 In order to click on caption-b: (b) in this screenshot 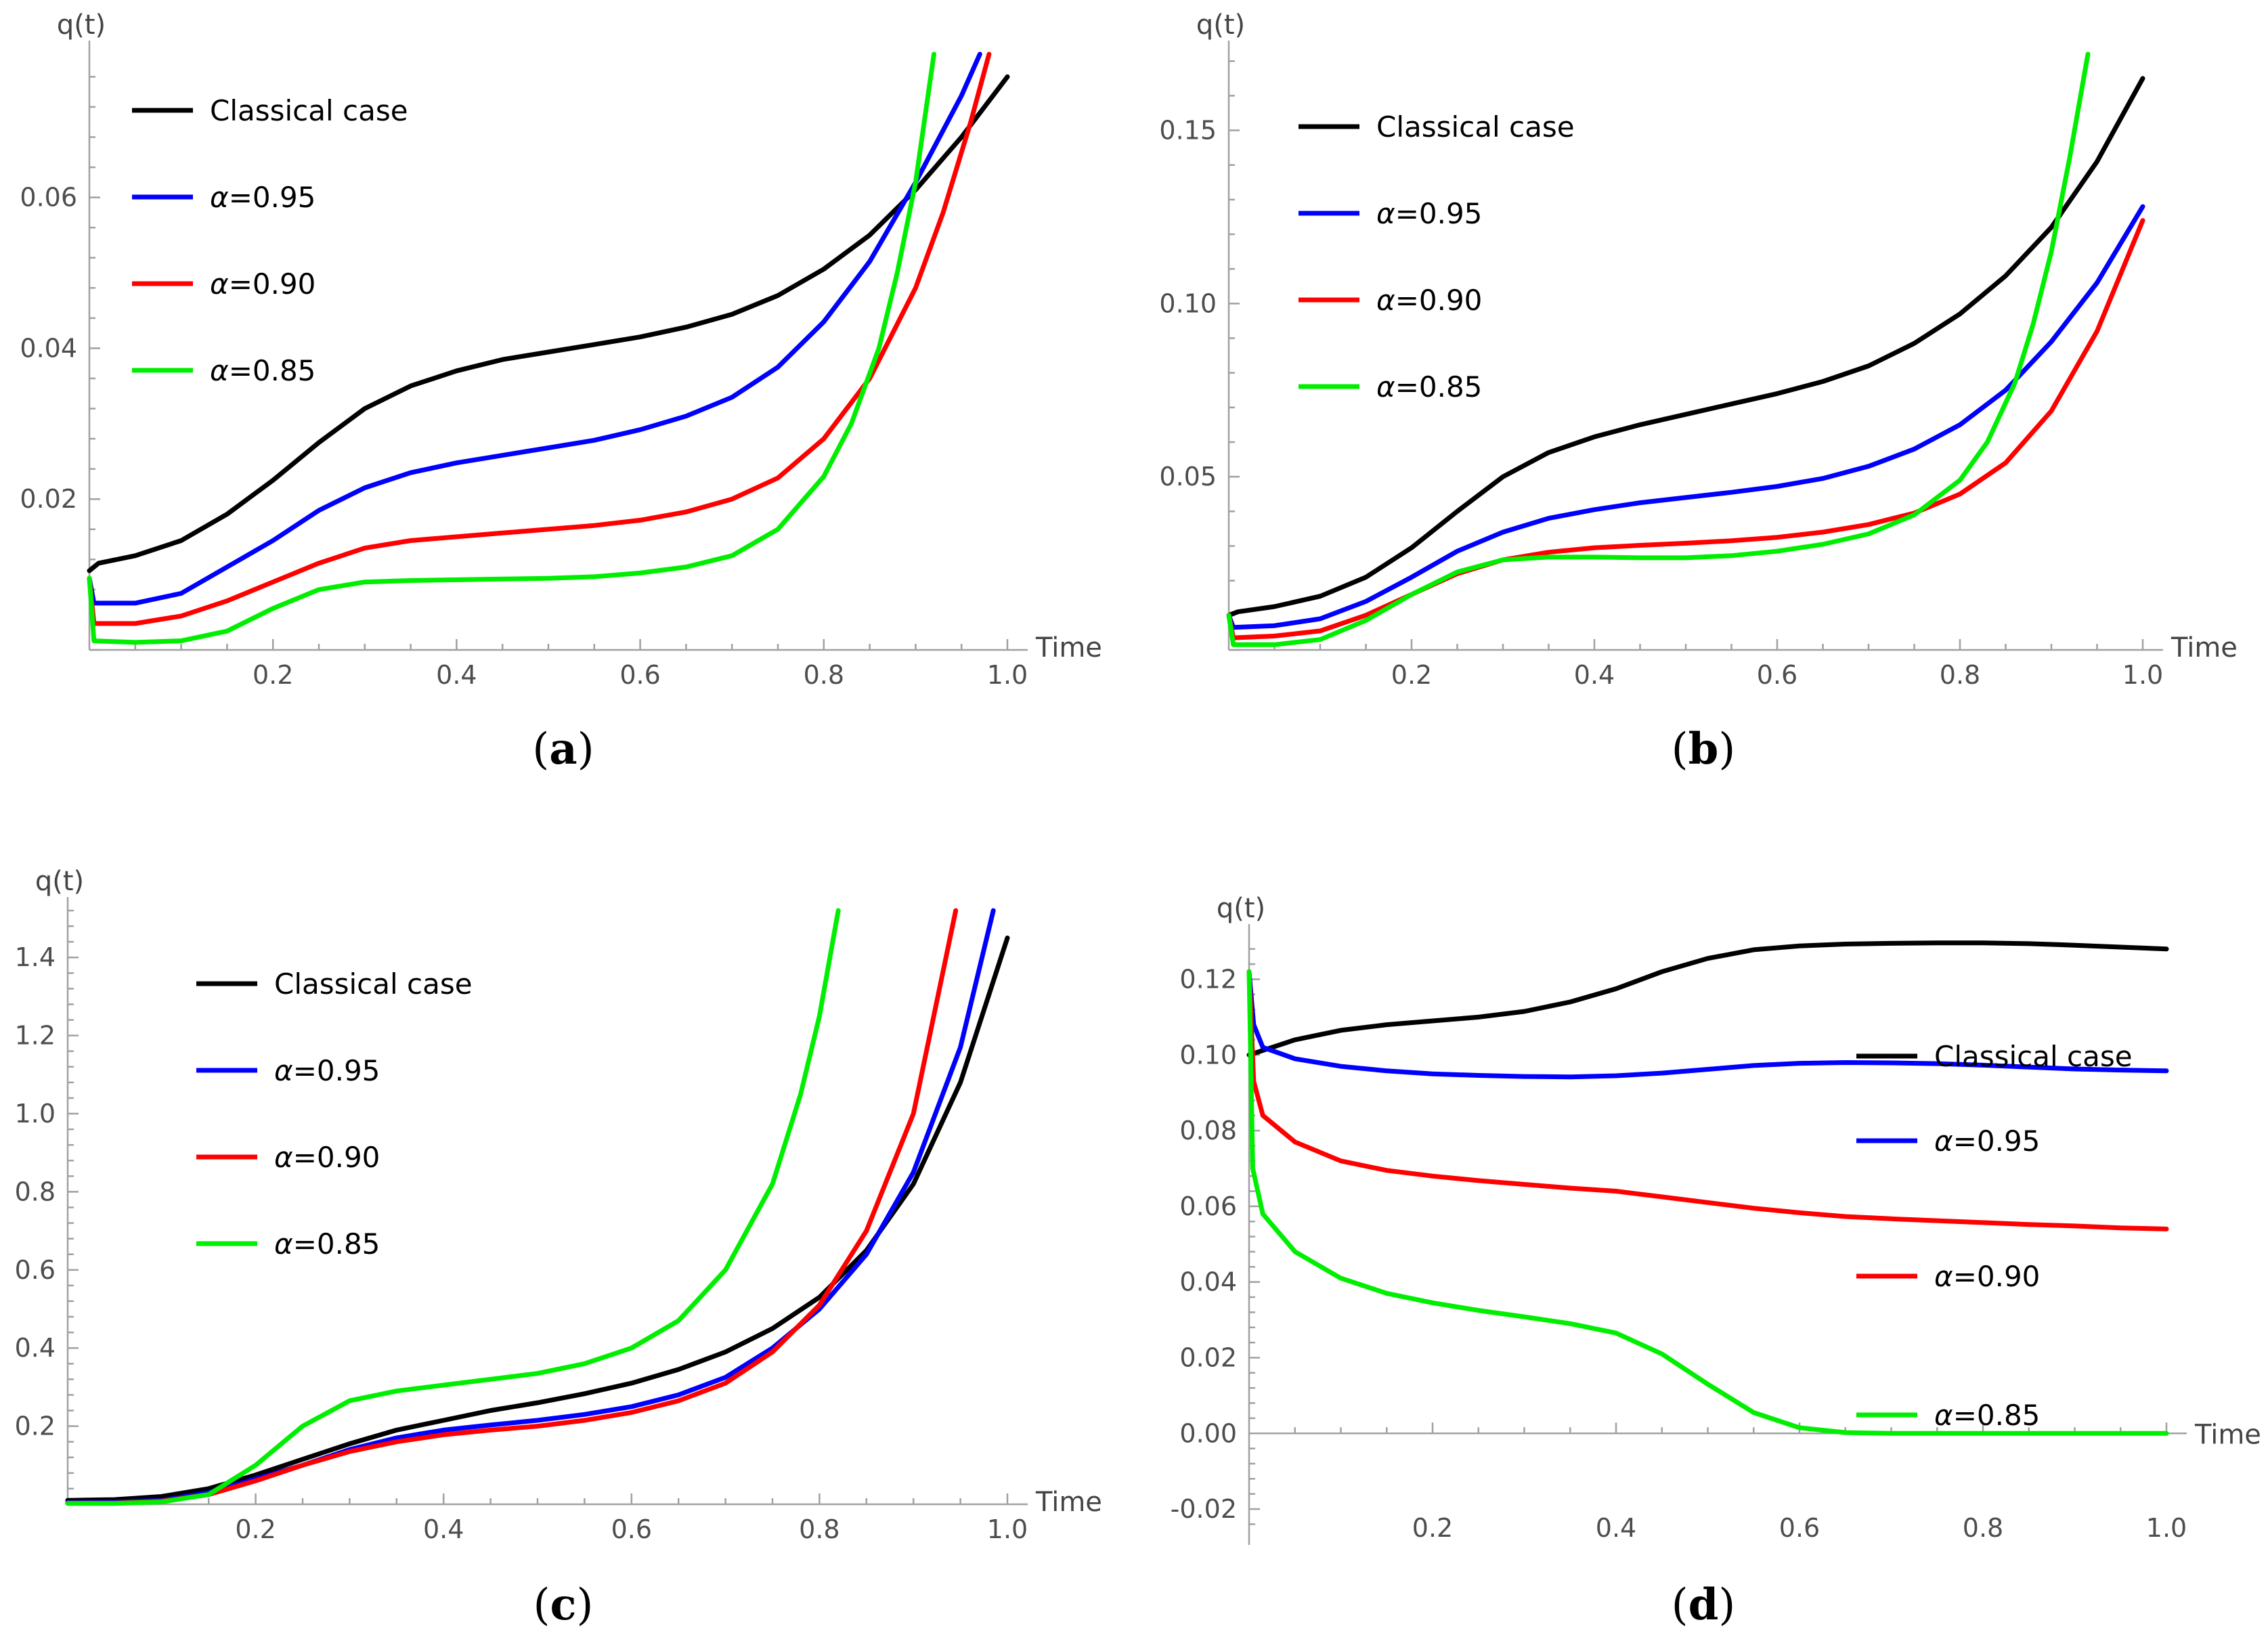, I will do `click(1704, 749)`.